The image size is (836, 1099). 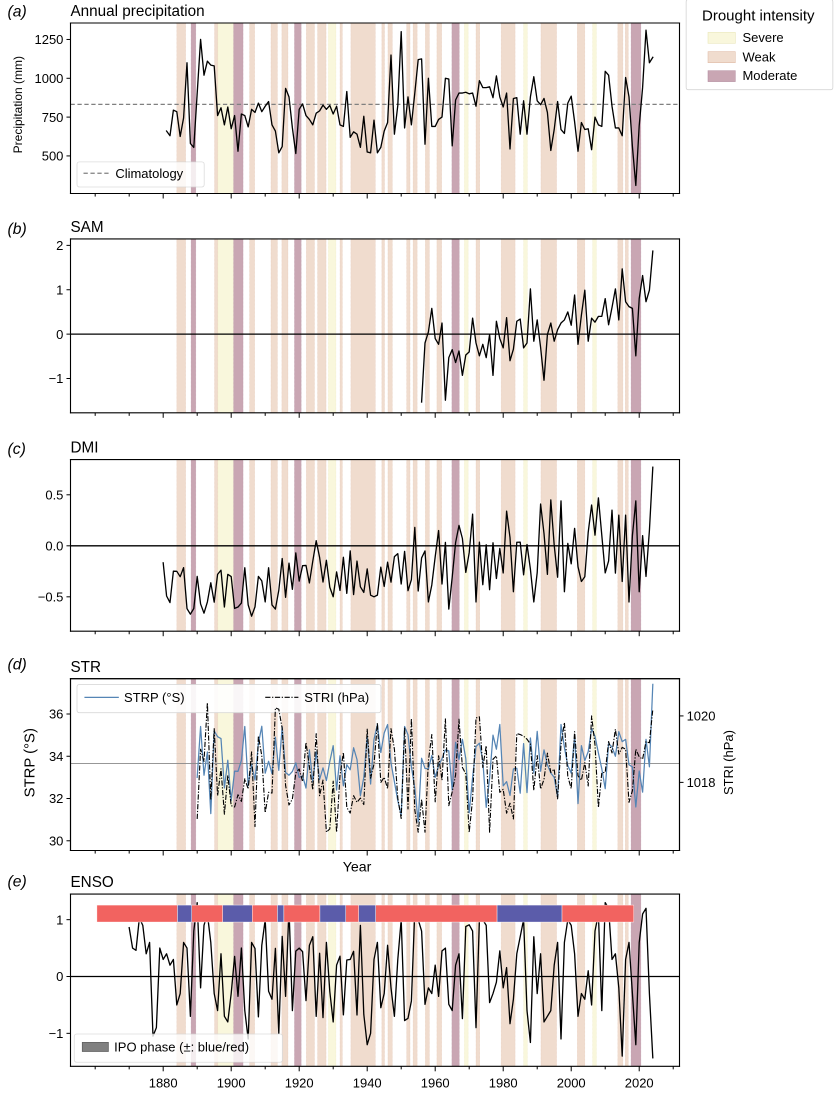 I want to click on svg-text: 1000, so click(x=49, y=78).